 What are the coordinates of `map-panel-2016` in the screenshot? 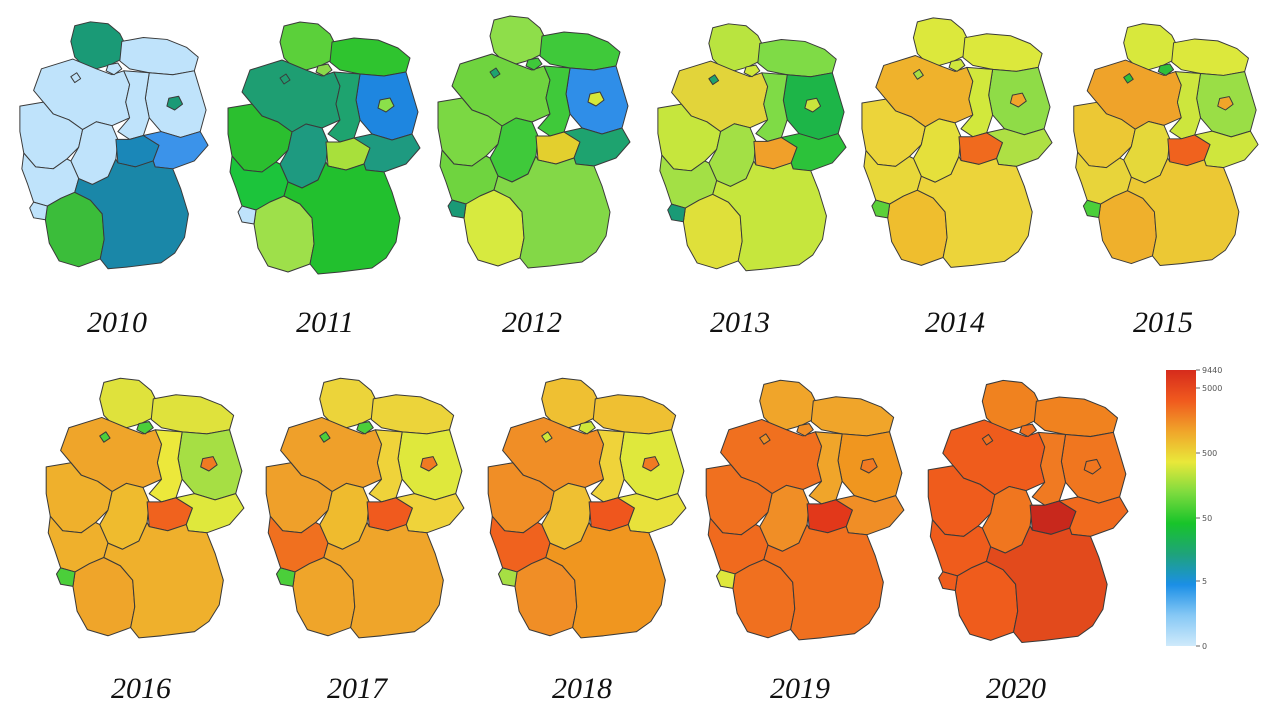 It's located at (145, 508).